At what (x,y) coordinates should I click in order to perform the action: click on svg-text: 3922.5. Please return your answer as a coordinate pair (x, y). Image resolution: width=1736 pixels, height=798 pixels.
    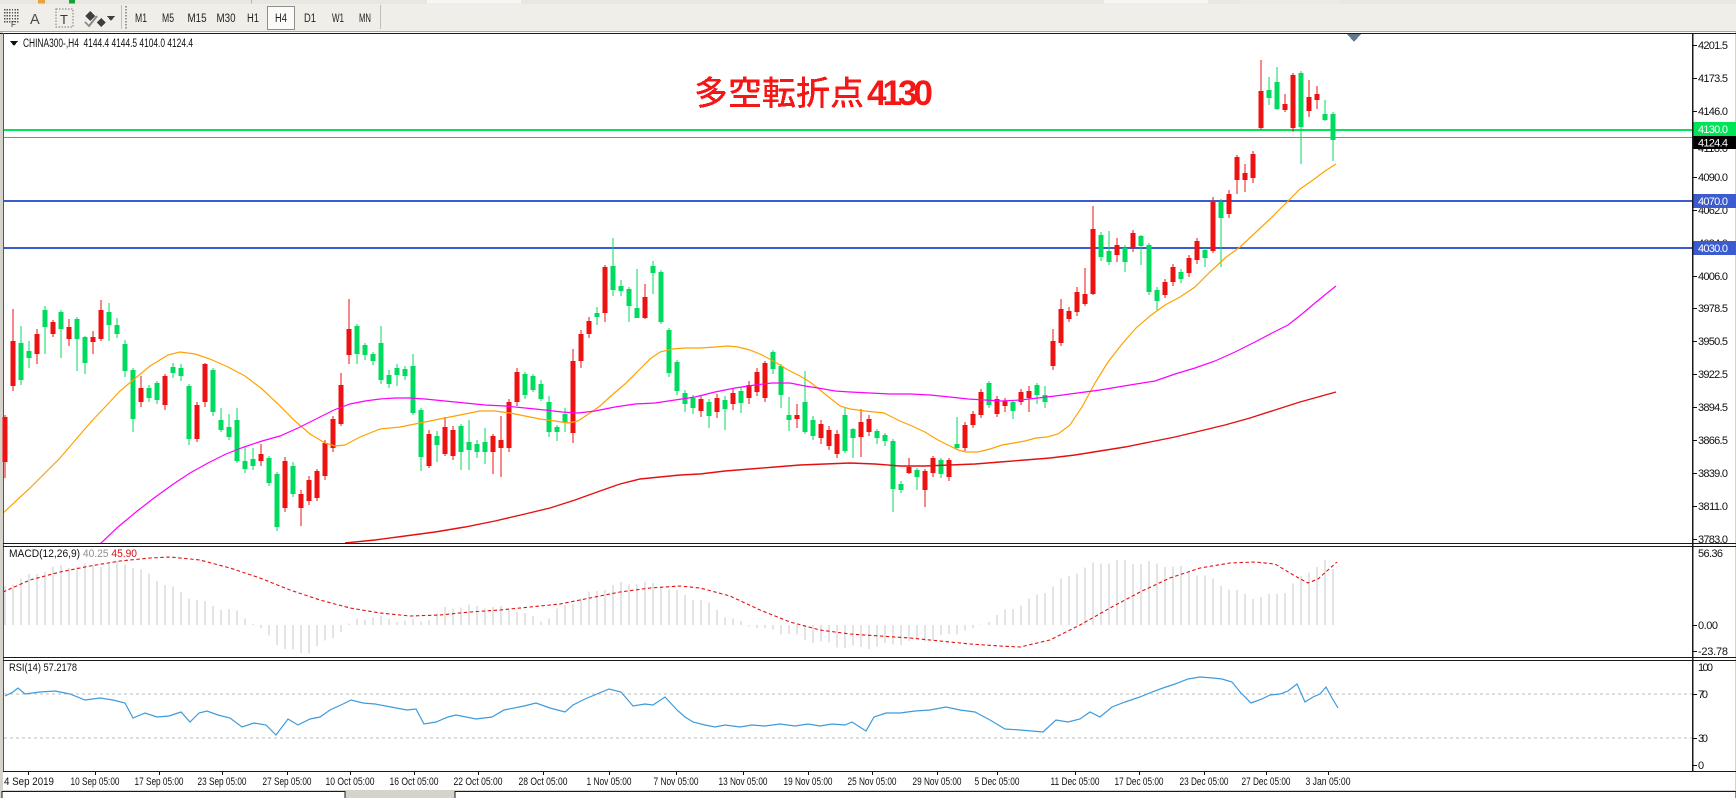
    Looking at the image, I should click on (1713, 375).